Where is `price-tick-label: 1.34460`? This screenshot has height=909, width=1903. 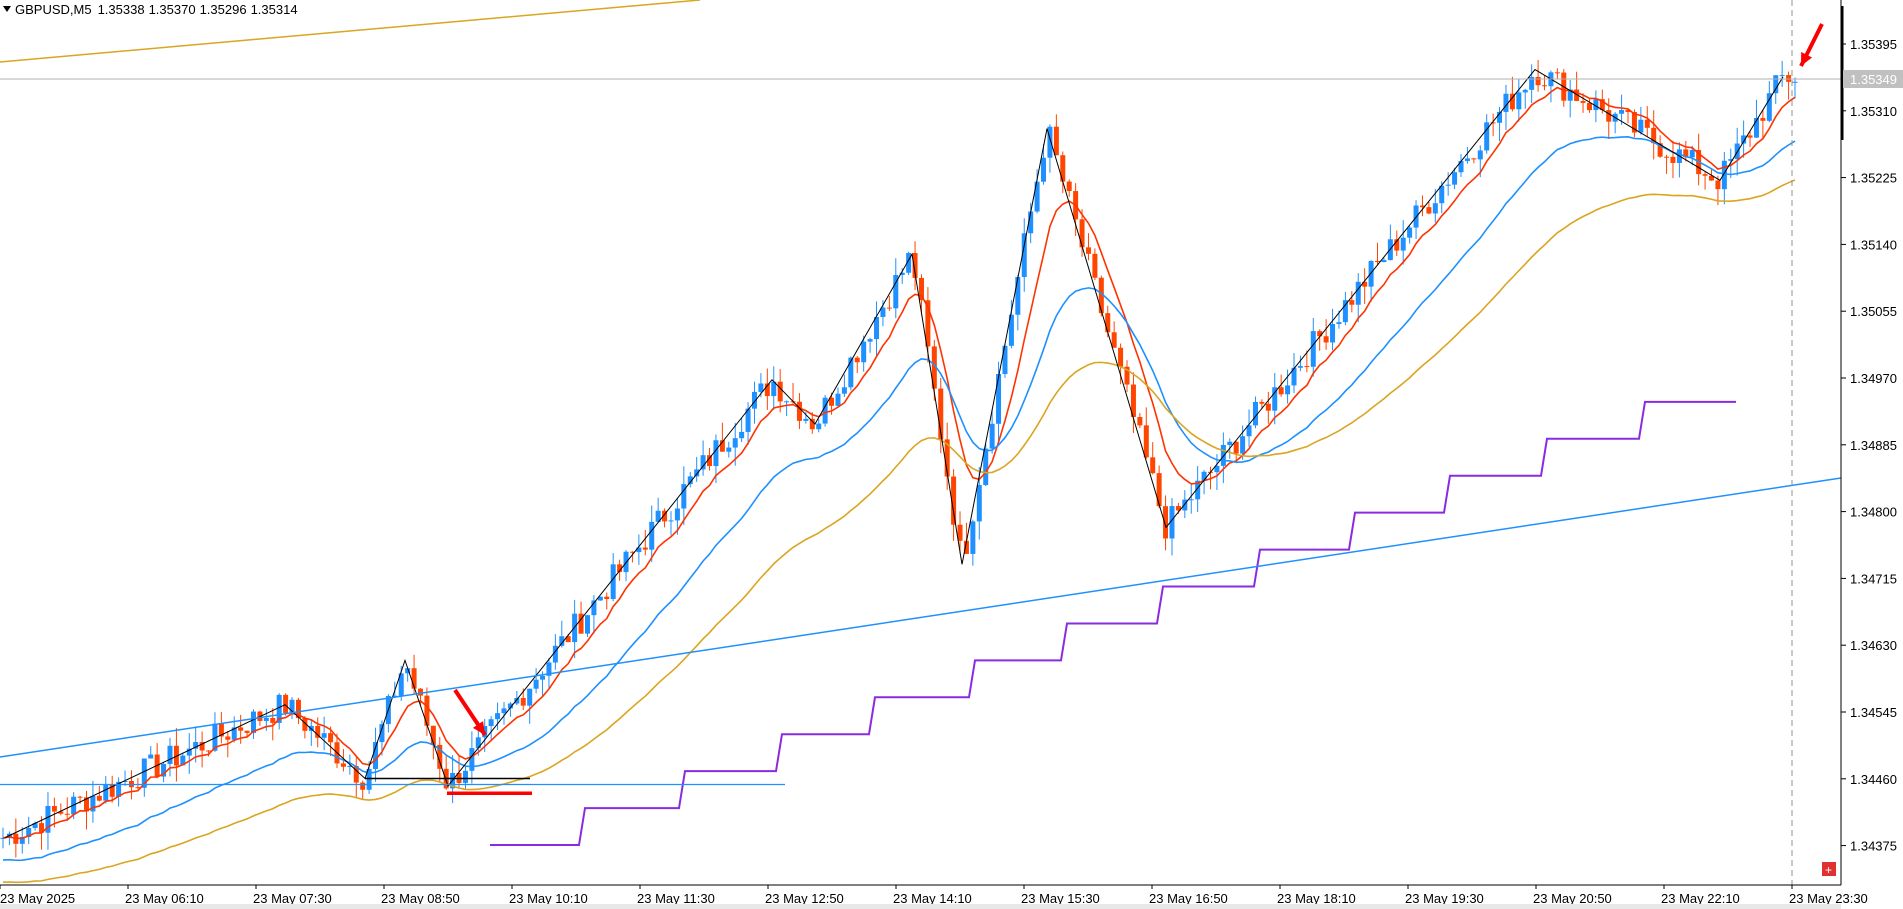 price-tick-label: 1.34460 is located at coordinates (1873, 779).